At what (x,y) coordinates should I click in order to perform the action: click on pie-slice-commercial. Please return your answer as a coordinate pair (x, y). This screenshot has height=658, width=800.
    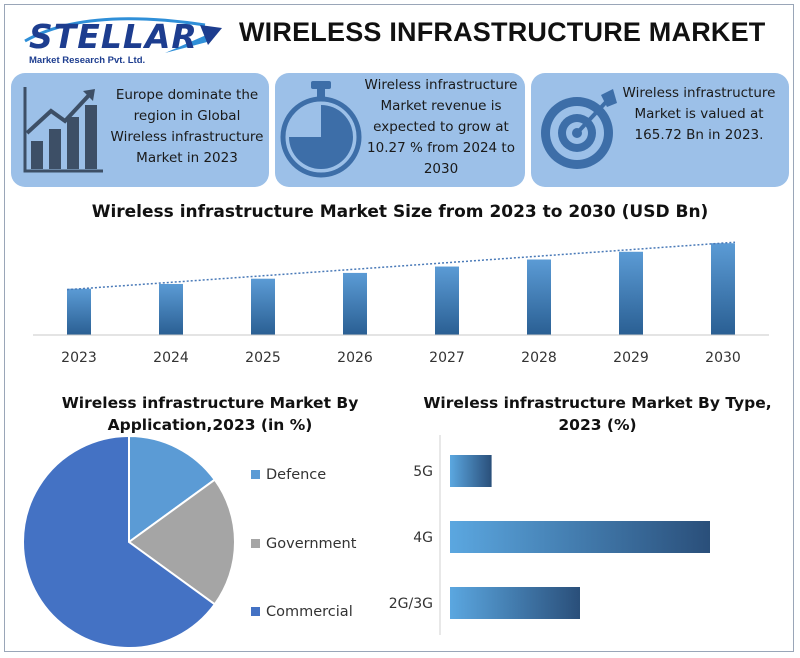
    Looking at the image, I should click on (119, 541).